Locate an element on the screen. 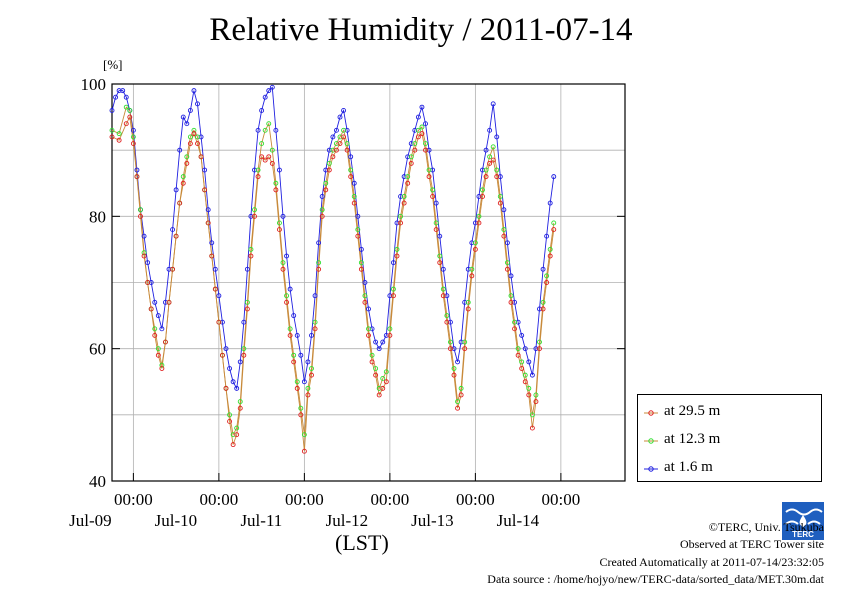 Image resolution: width=842 pixels, height=595 pixels. legend-swatch-12m is located at coordinates (651, 439).